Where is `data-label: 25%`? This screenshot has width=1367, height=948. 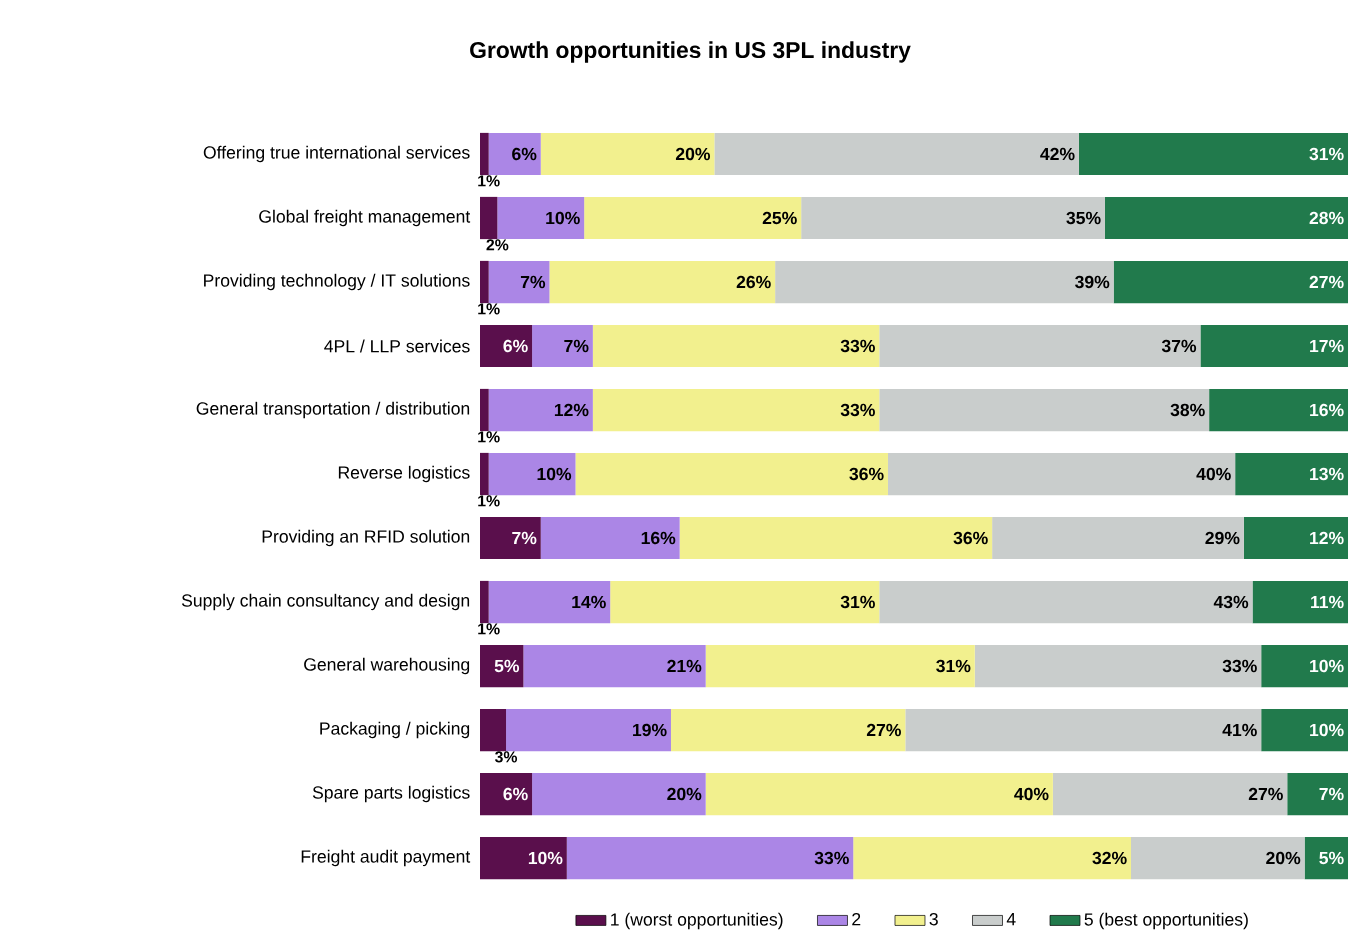
data-label: 25% is located at coordinates (779, 218).